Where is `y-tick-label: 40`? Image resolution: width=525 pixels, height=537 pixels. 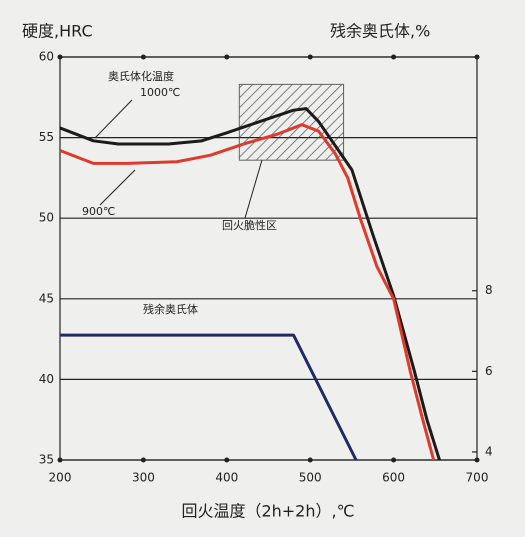
y-tick-label: 40 is located at coordinates (46, 379).